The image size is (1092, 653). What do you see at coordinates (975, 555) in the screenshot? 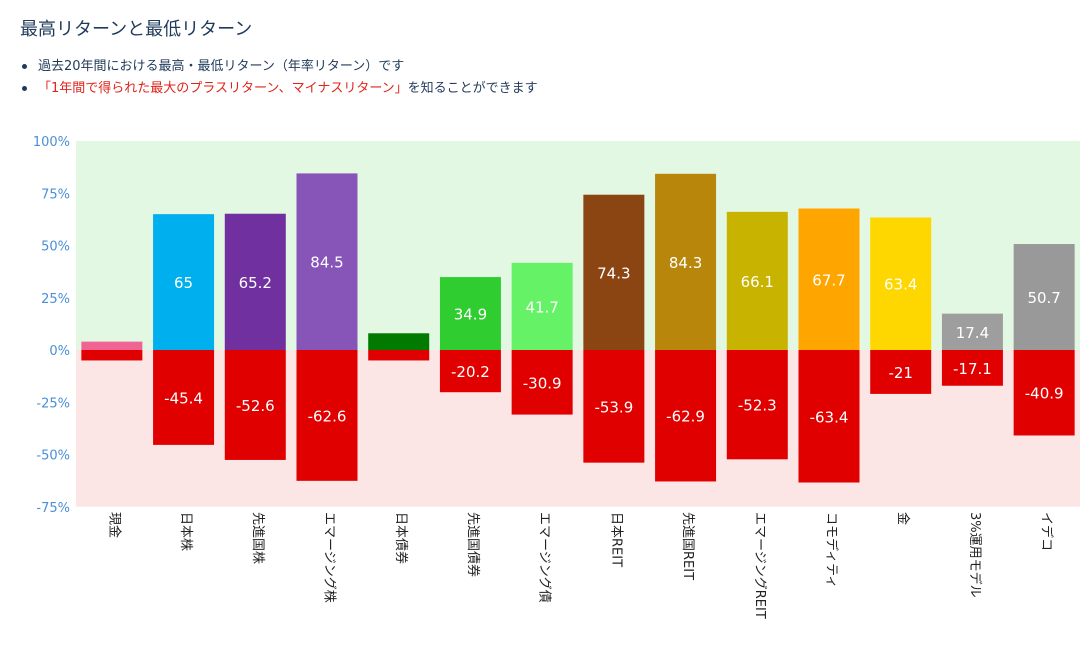
I see `x-tick-label: 3%運用モデル` at bounding box center [975, 555].